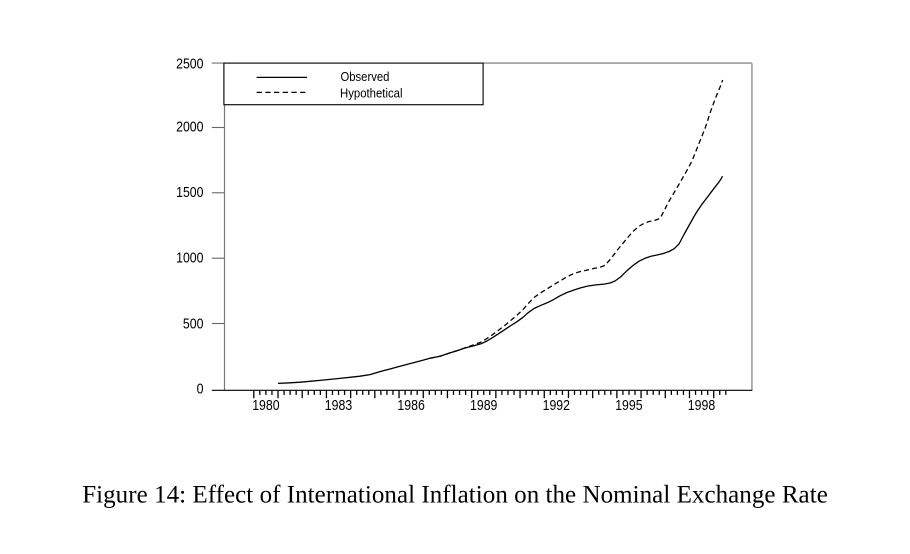  Describe the element at coordinates (628, 405) in the screenshot. I see `svg-text: 1995` at that location.